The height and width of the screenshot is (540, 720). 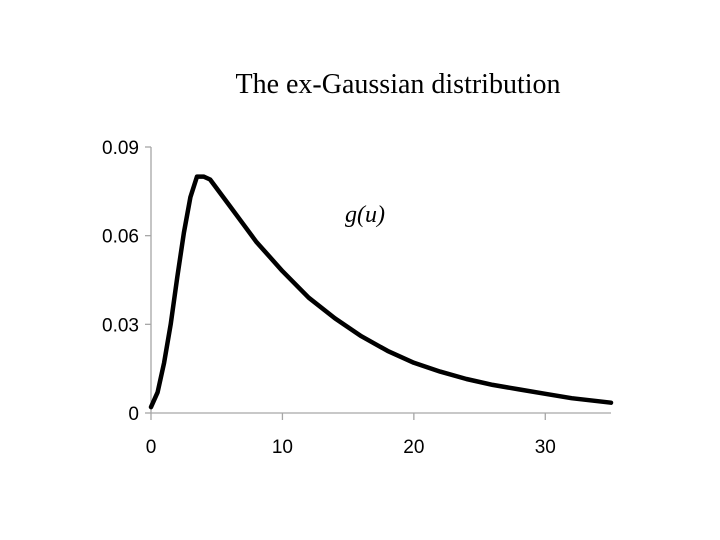 I want to click on y-tick-label: 0, so click(x=133, y=414).